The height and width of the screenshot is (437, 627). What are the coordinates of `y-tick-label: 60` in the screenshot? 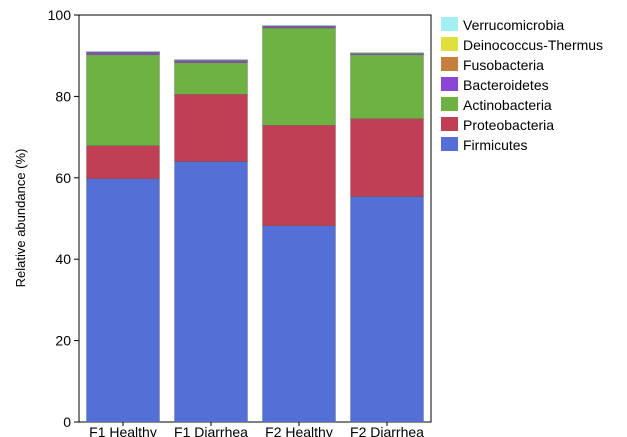 It's located at (63, 178).